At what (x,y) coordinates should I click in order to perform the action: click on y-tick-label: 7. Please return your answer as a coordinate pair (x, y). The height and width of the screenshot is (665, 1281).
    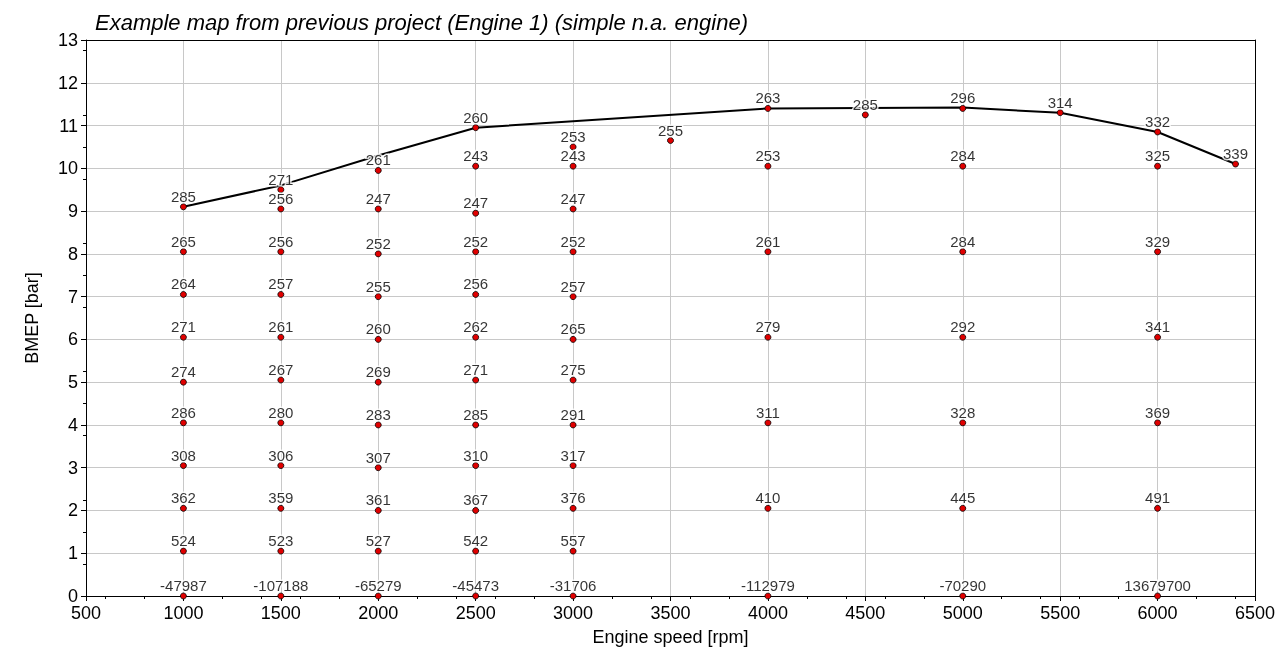
    Looking at the image, I should click on (72, 296).